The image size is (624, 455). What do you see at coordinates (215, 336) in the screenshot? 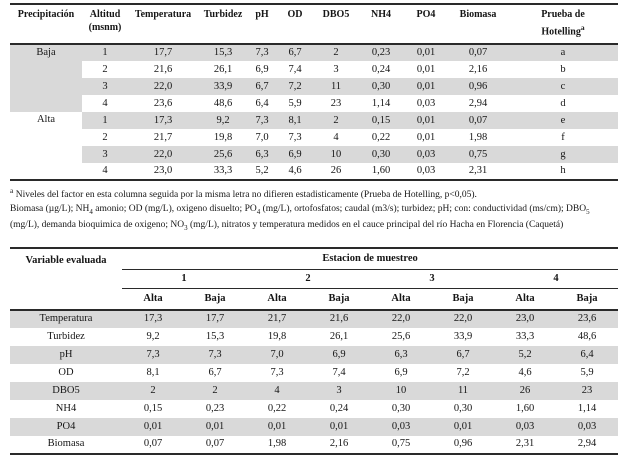
I see `table-cell: 15,3` at bounding box center [215, 336].